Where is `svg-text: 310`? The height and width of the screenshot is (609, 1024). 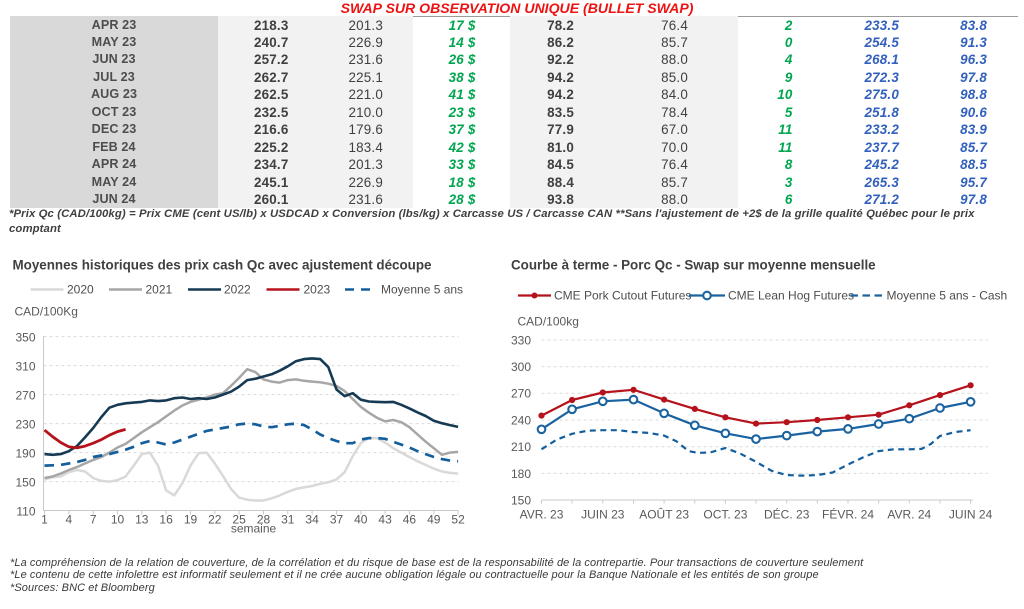
svg-text: 310 is located at coordinates (25, 367).